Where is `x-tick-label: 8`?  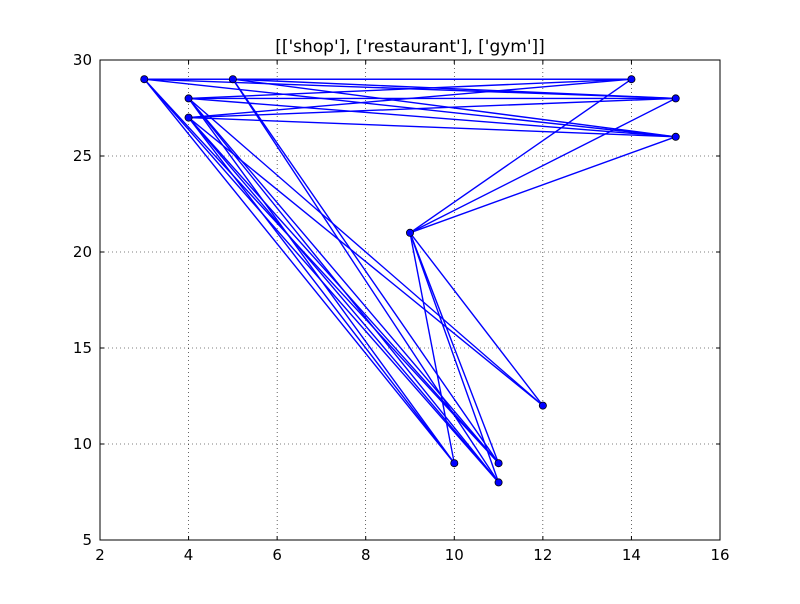
x-tick-label: 8 is located at coordinates (366, 555).